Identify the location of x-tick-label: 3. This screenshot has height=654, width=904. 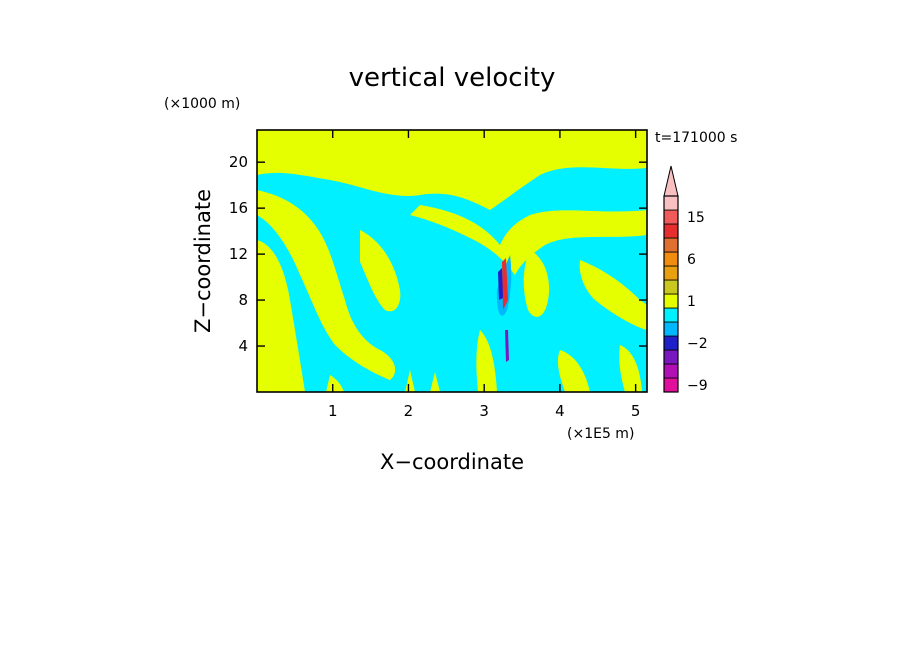
(484, 411).